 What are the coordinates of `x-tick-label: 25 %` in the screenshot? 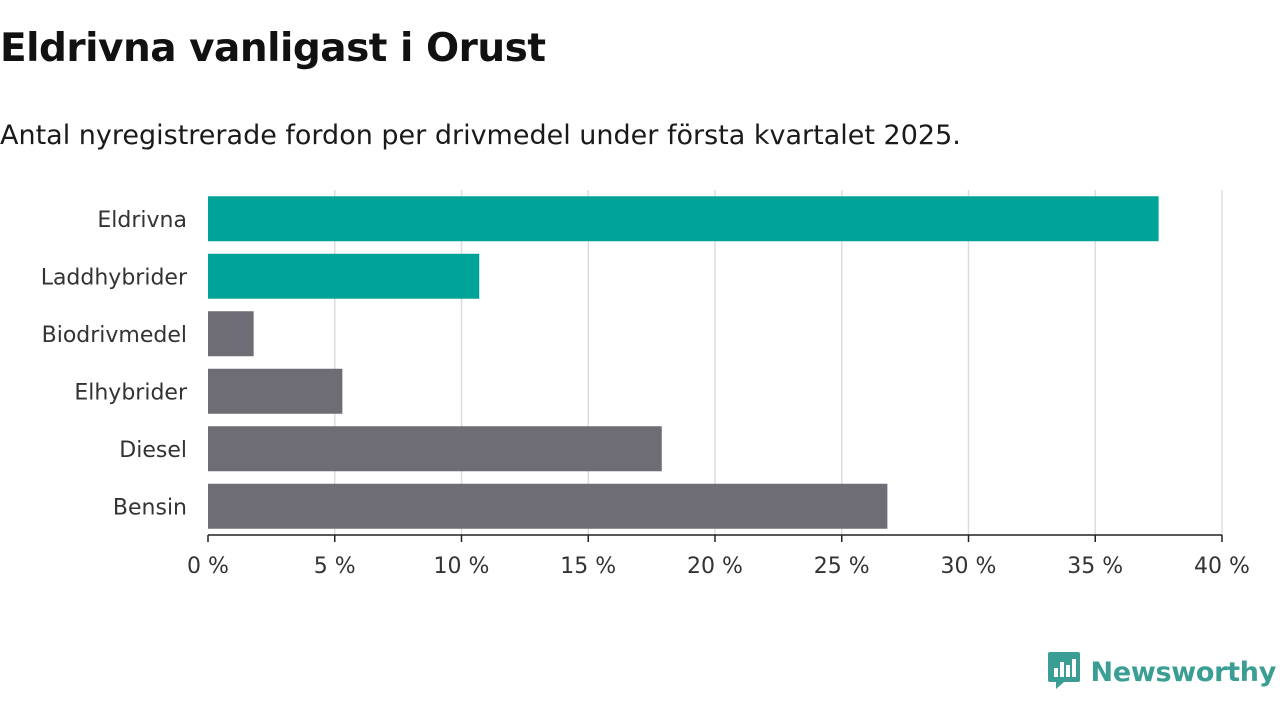 It's located at (842, 566).